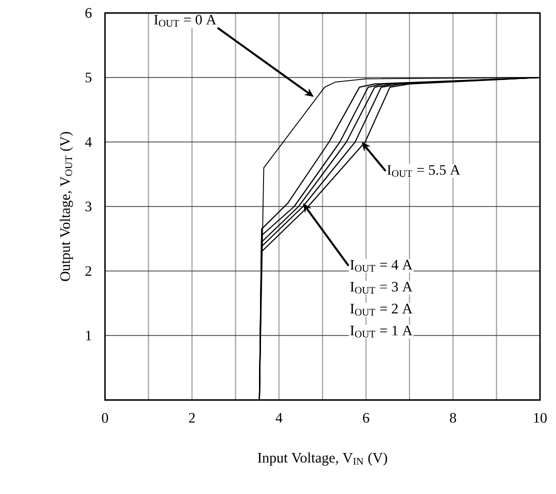 This screenshot has height=494, width=556. I want to click on x-axis-title: Input Voltage, V$_{IN}$ (V), so click(323, 459).